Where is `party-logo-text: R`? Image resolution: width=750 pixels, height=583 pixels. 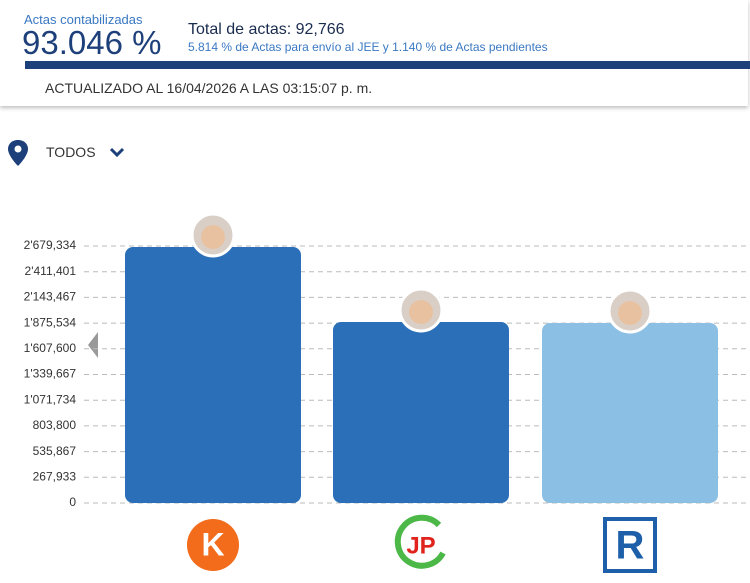
party-logo-text: R is located at coordinates (630, 546).